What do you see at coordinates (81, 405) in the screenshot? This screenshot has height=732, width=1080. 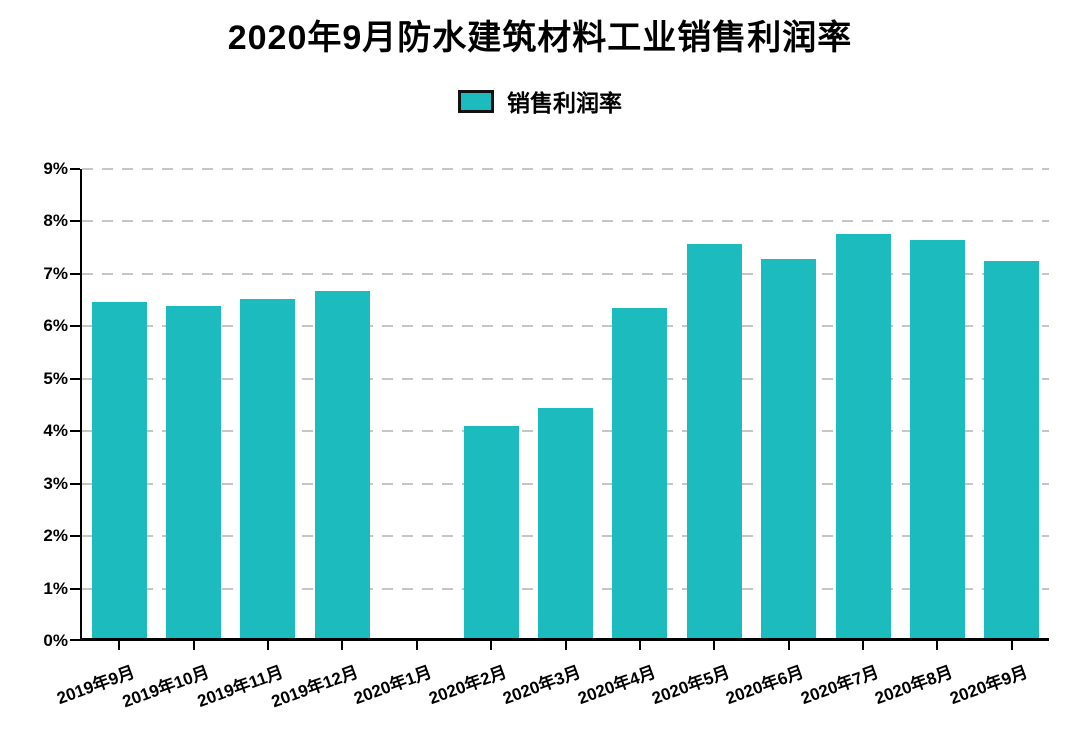 I see `y-axis-line` at bounding box center [81, 405].